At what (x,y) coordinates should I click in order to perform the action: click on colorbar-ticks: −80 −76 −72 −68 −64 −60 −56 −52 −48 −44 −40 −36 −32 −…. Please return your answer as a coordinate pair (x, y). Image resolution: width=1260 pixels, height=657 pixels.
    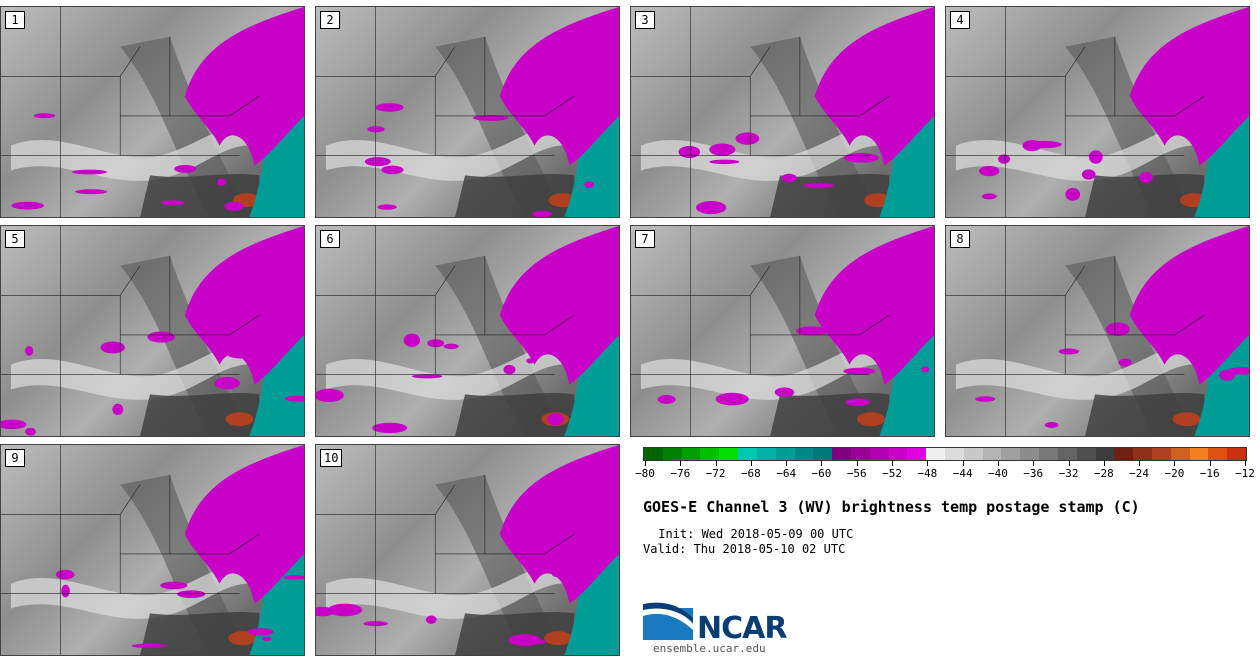
    Looking at the image, I should click on (945, 472).